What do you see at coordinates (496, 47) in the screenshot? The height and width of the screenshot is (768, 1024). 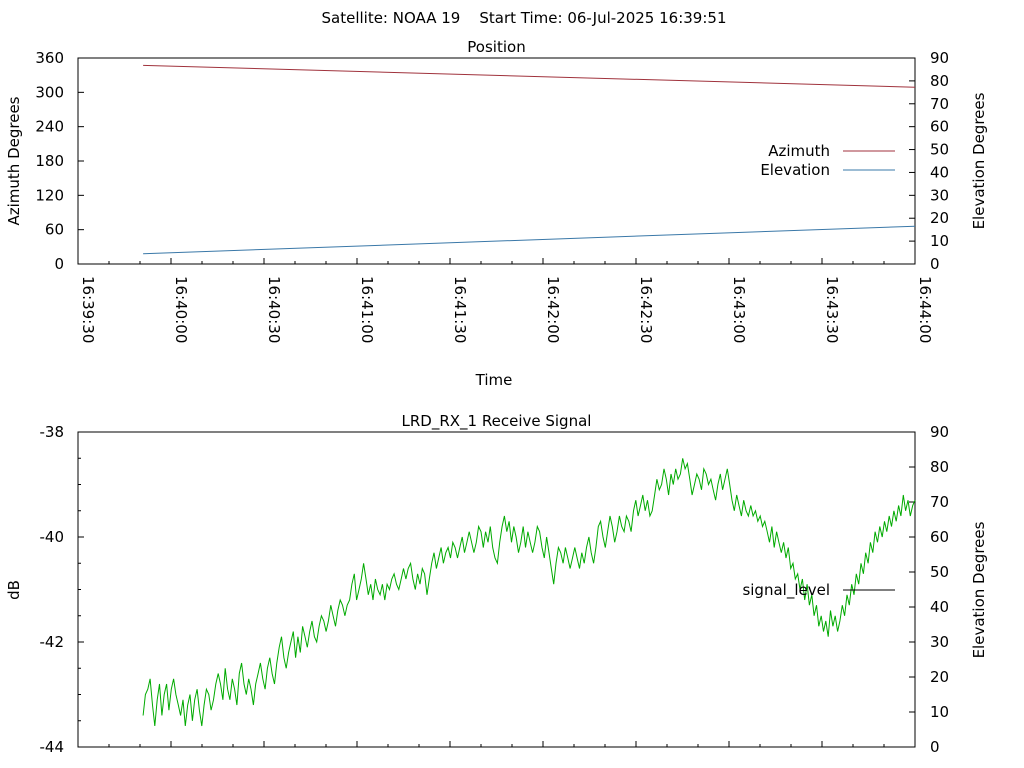 I see `plot-title: Position` at bounding box center [496, 47].